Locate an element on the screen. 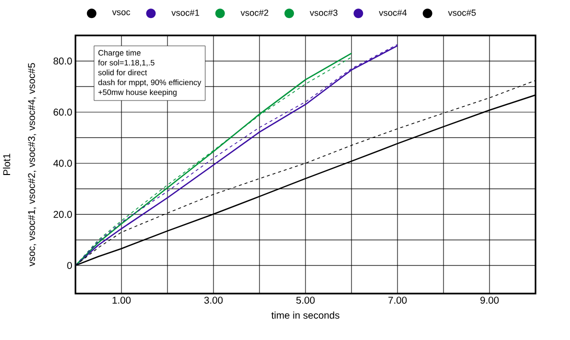 Image resolution: width=570 pixels, height=340 pixels. y-tick-label: 80.0 is located at coordinates (63, 61).